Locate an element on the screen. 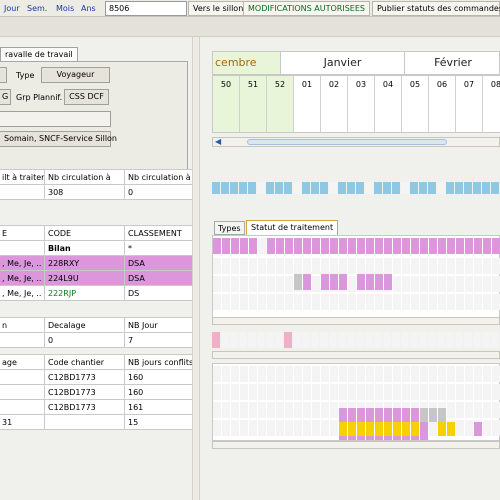  tab-ravalle-de-travail: ravalle de travail is located at coordinates (39, 54).